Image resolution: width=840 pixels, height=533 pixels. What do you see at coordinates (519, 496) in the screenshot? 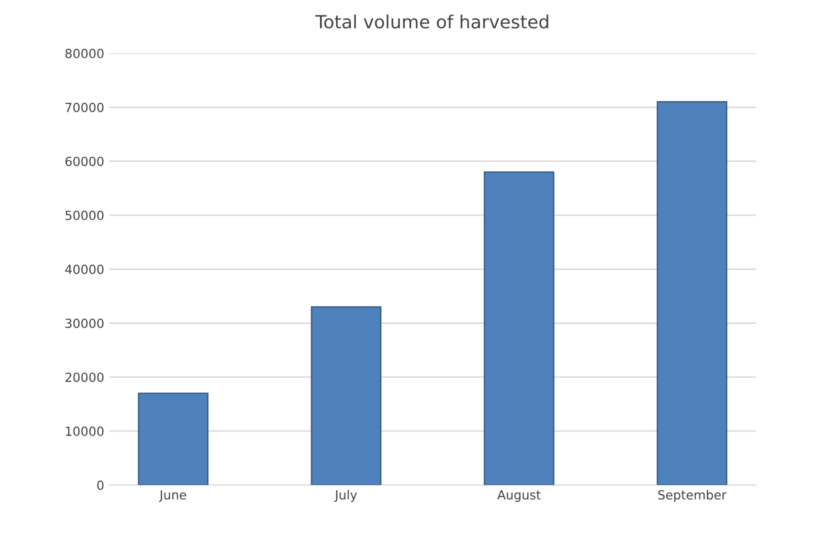
I see `x-tick-label: August` at bounding box center [519, 496].